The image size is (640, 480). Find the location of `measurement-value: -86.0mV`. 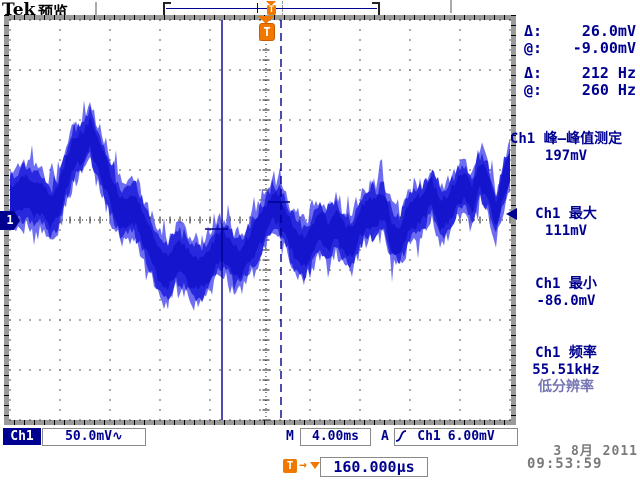

measurement-value: -86.0mV is located at coordinates (566, 301).